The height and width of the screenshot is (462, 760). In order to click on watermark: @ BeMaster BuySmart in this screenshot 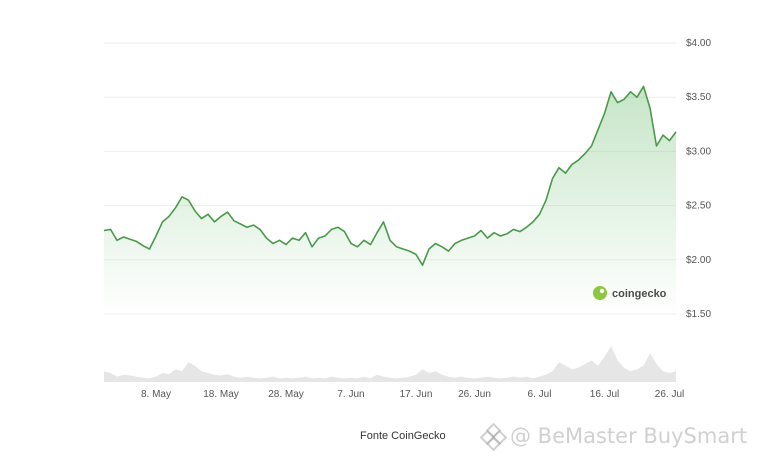, I will do `click(613, 437)`.